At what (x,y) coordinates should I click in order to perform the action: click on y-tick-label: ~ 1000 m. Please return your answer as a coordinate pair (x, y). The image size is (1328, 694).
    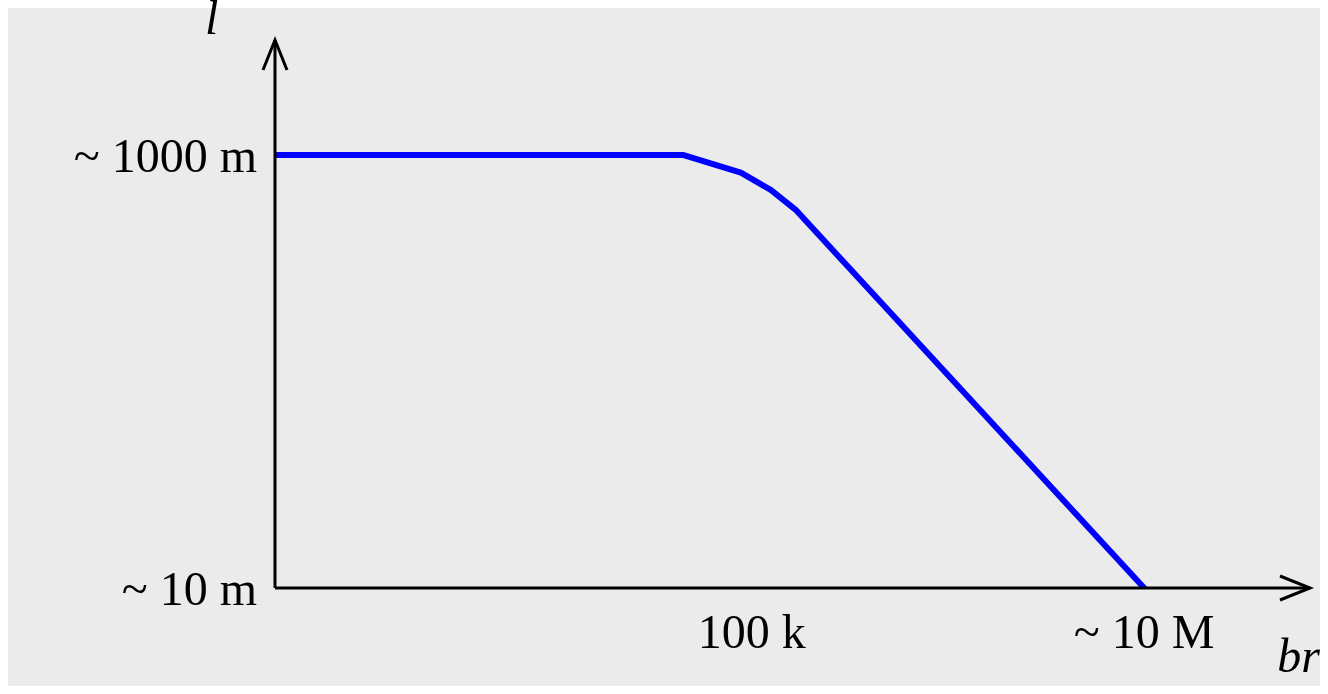
    Looking at the image, I should click on (165, 156).